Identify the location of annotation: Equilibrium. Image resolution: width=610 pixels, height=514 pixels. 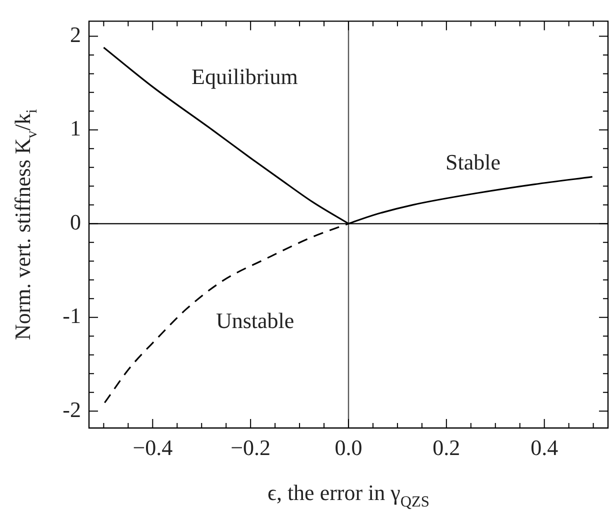
(245, 76).